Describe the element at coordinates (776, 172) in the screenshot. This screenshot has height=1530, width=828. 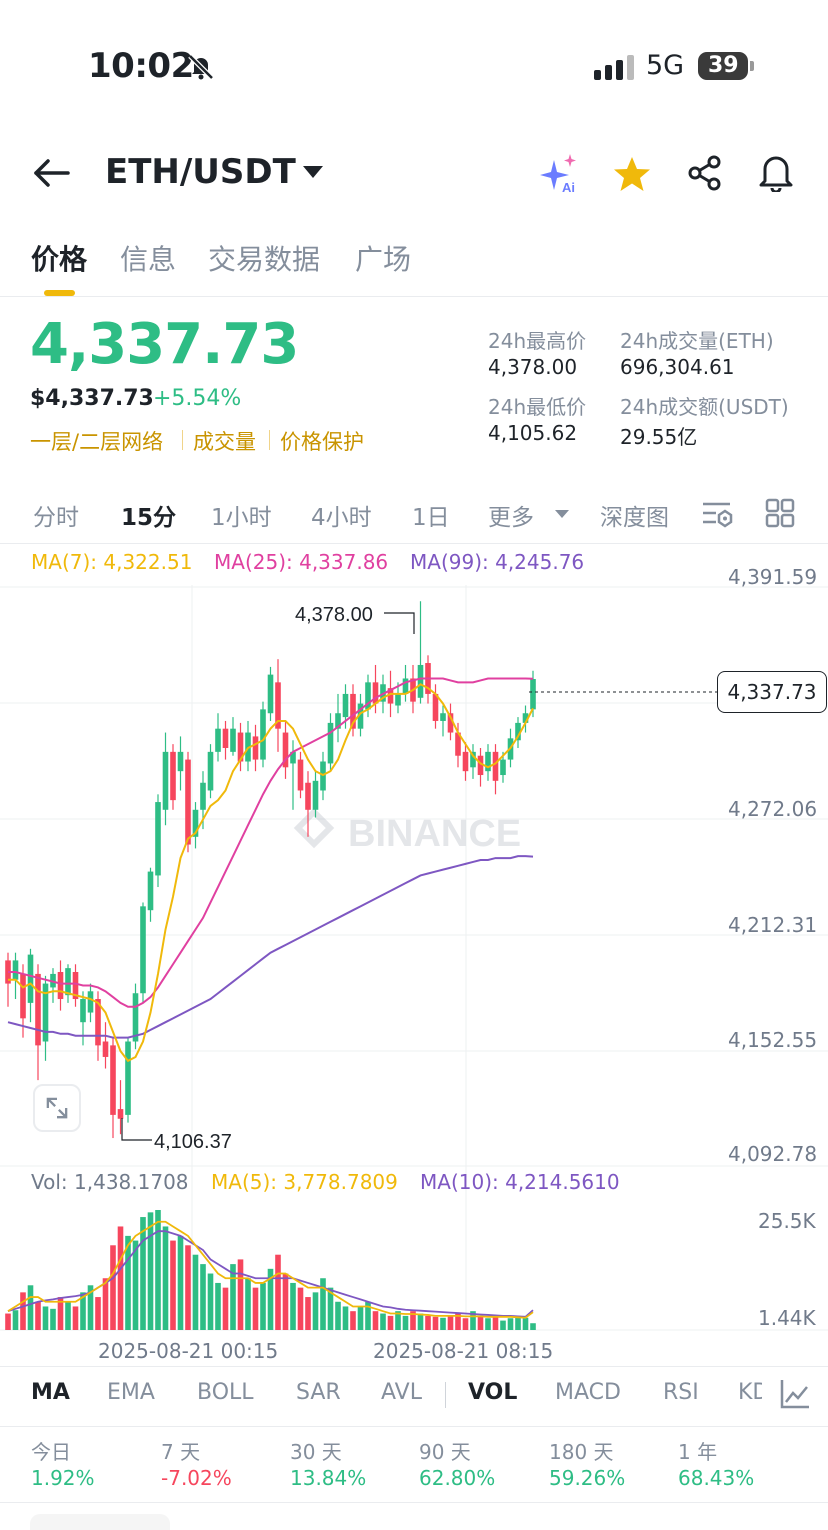
I see `alert-bell-icon` at that location.